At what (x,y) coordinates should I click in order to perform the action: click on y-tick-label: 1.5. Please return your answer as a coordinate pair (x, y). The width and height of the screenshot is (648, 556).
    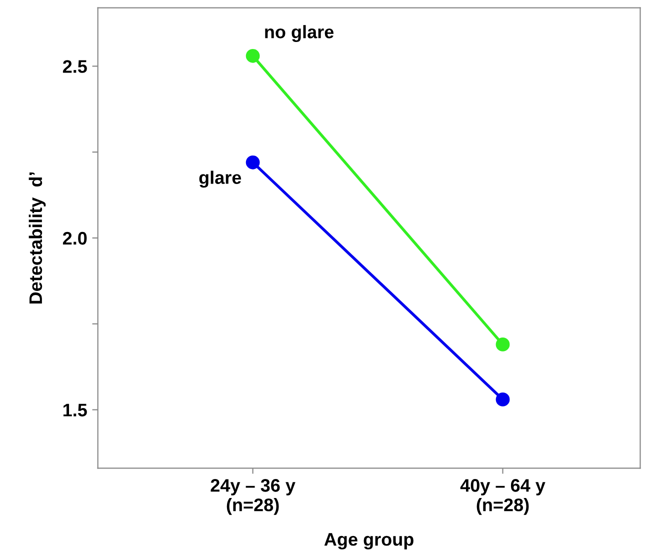
    Looking at the image, I should click on (75, 410).